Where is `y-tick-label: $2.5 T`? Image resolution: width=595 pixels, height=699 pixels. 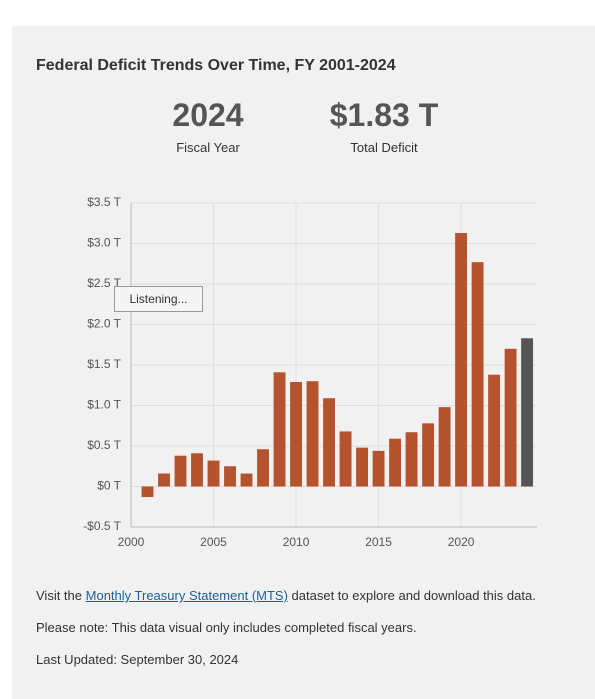 y-tick-label: $2.5 T is located at coordinates (104, 283).